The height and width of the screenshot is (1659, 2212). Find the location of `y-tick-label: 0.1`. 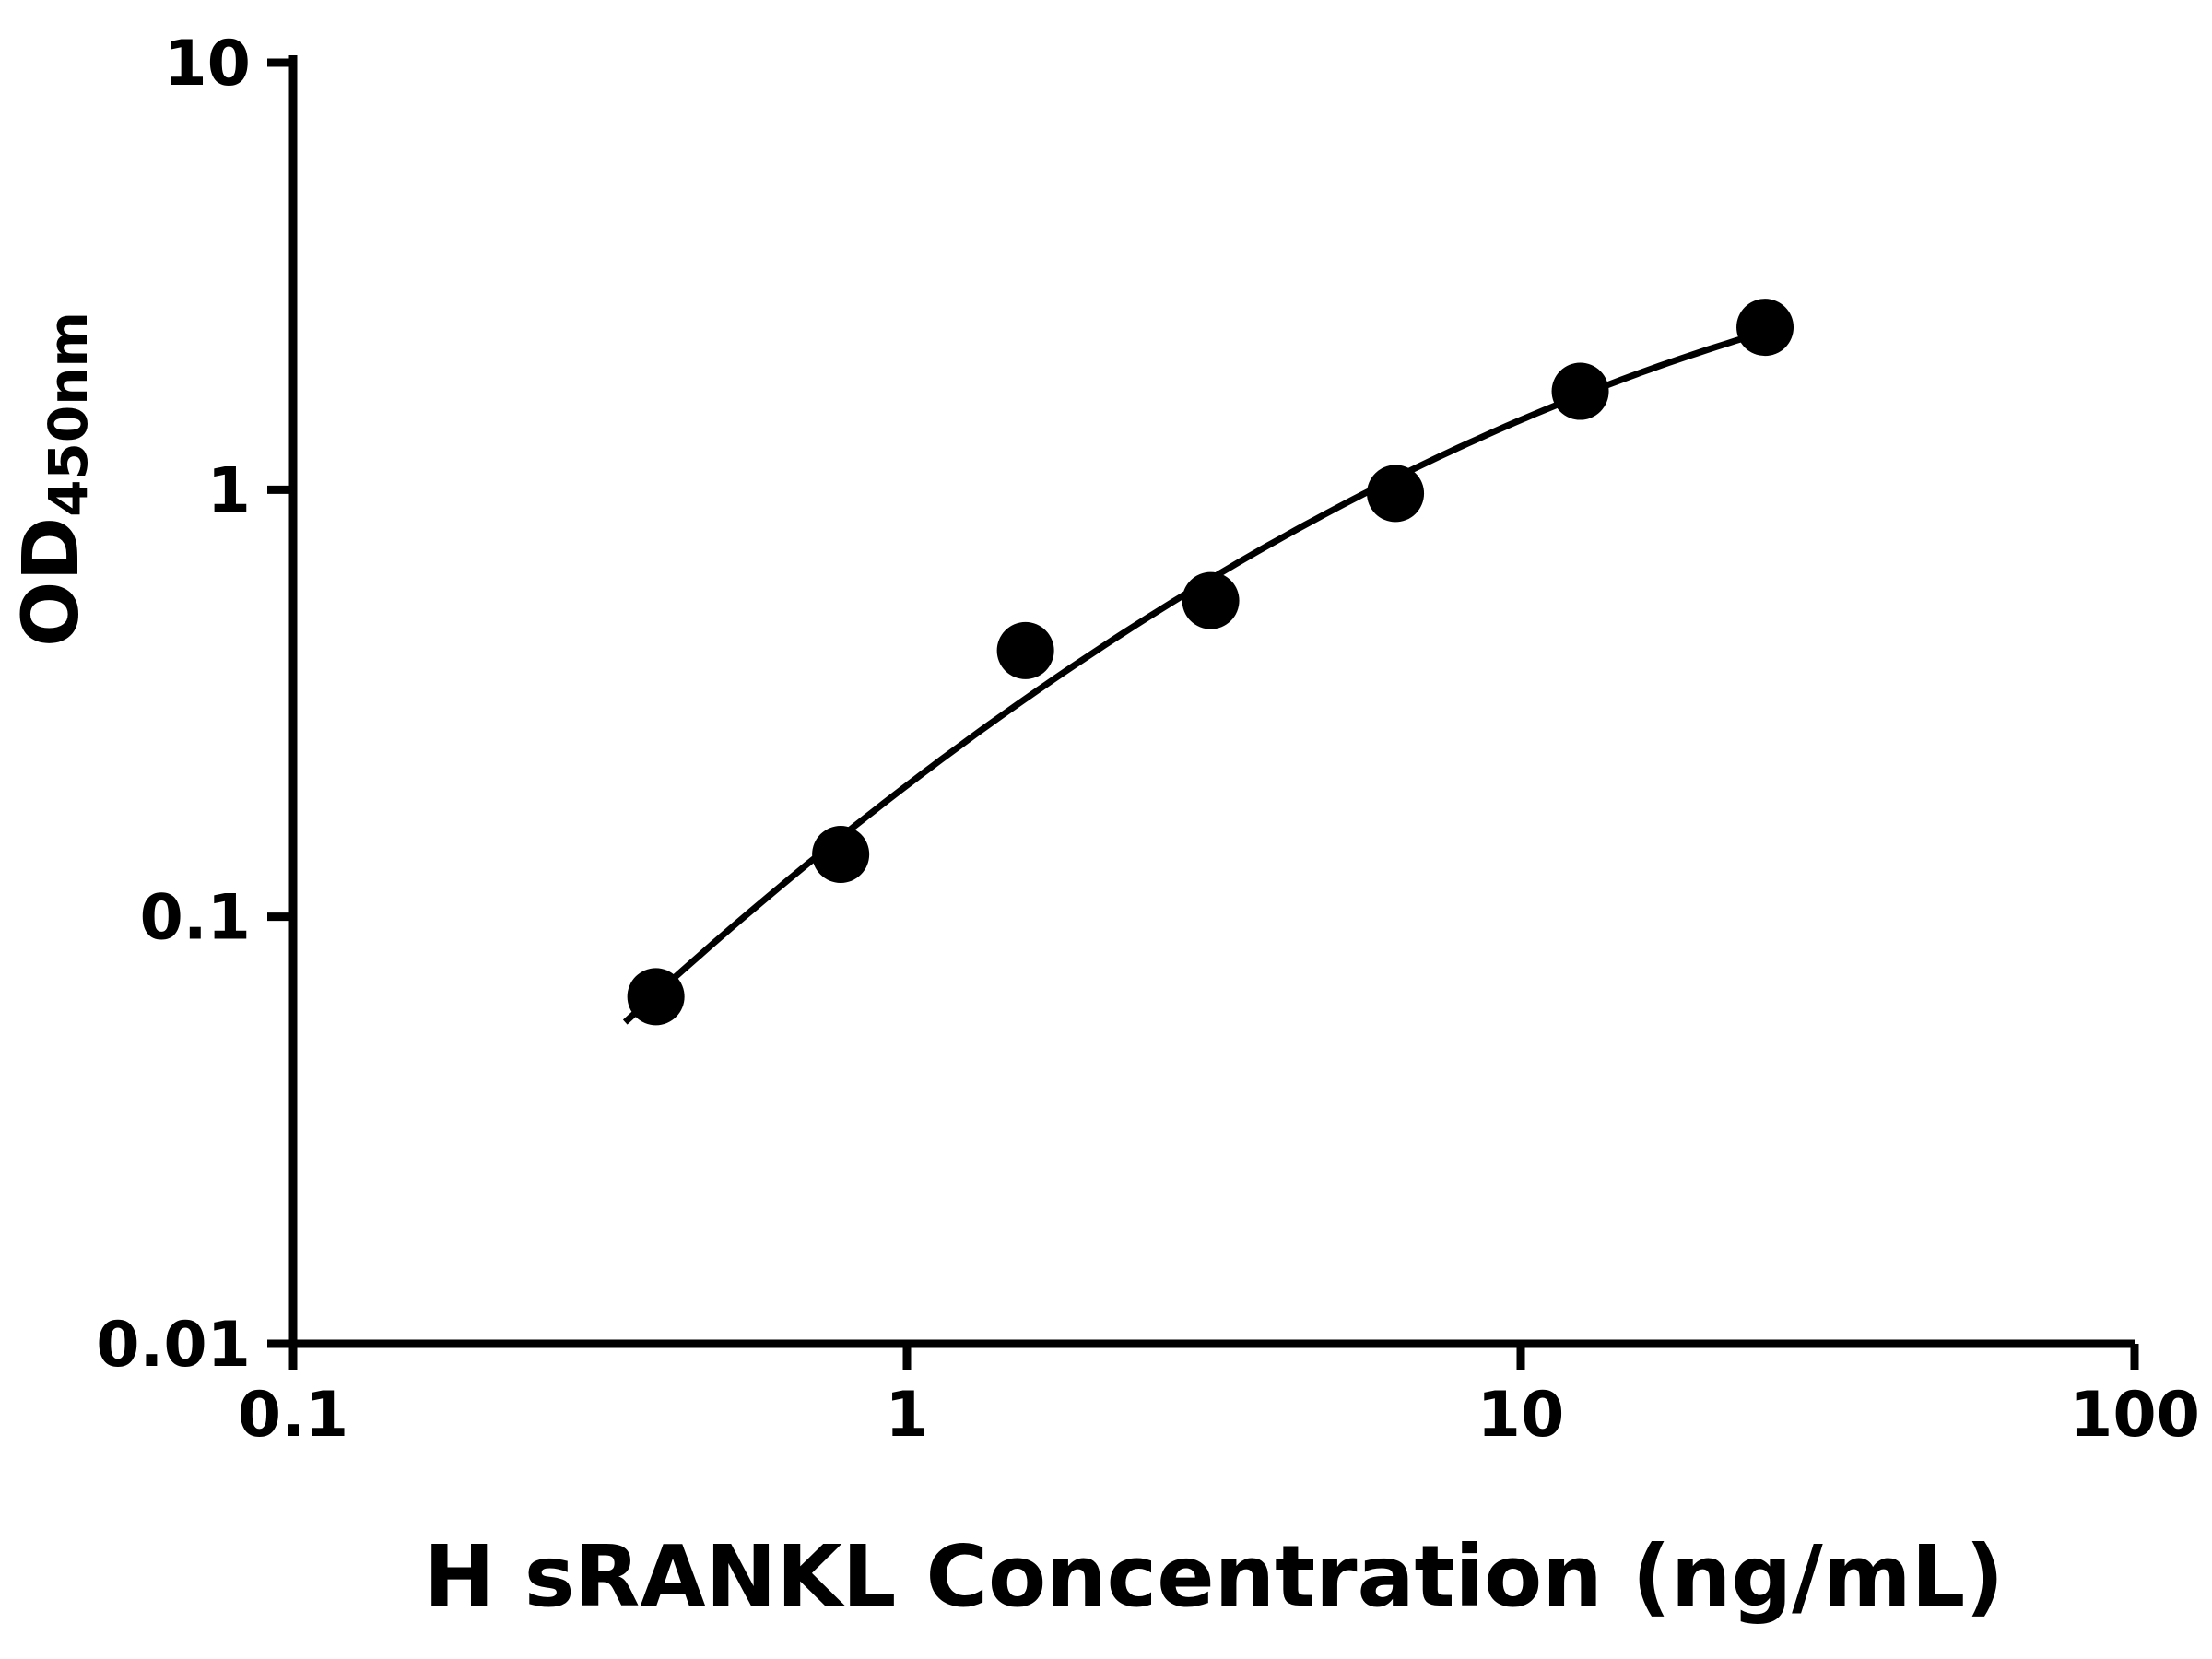

y-tick-label: 0.1 is located at coordinates (195, 918).